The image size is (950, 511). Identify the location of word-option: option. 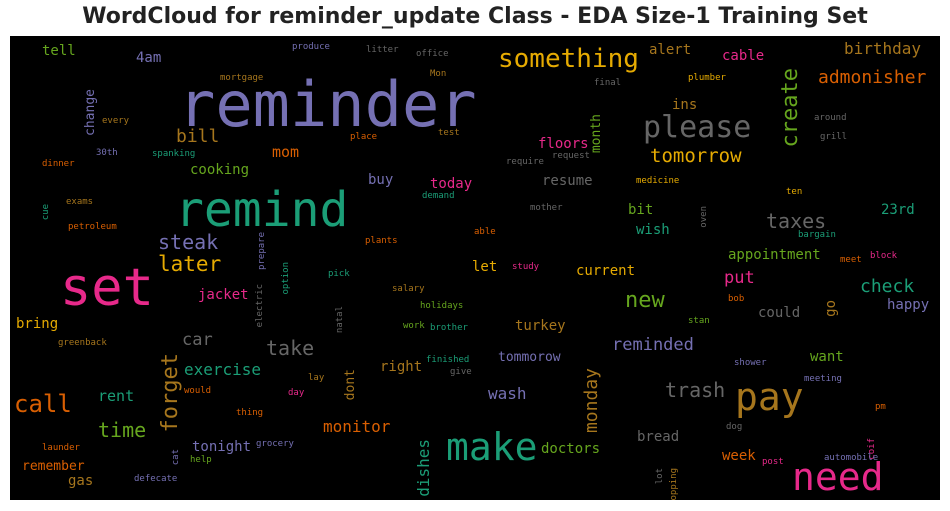
(286, 278).